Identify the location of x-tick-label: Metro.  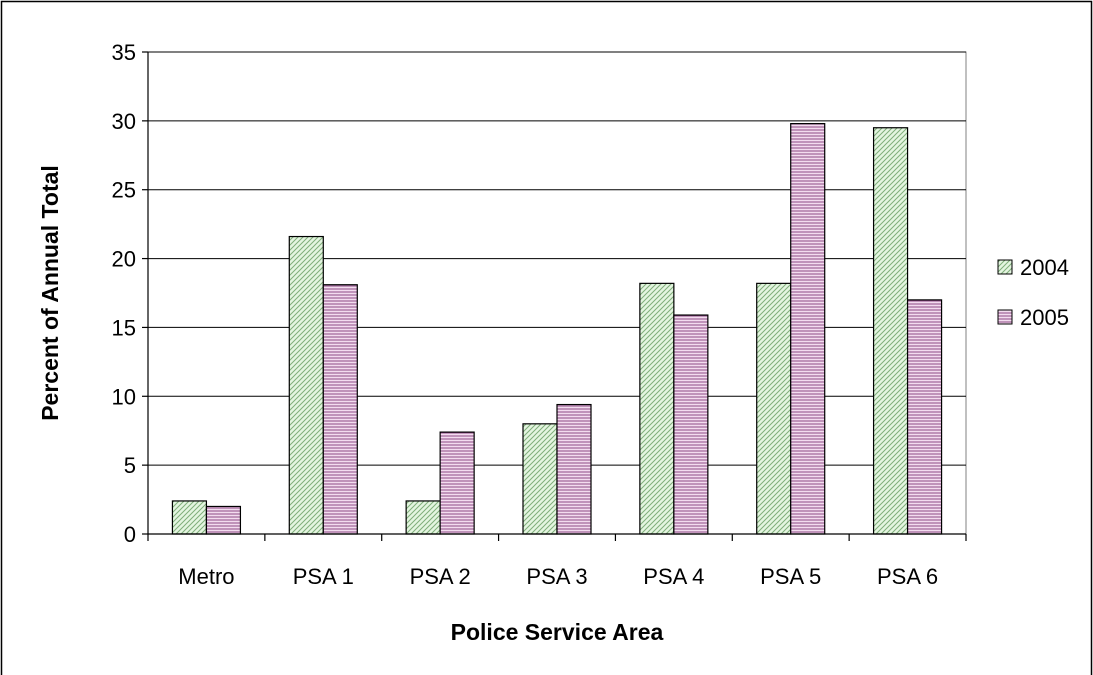
(206, 576).